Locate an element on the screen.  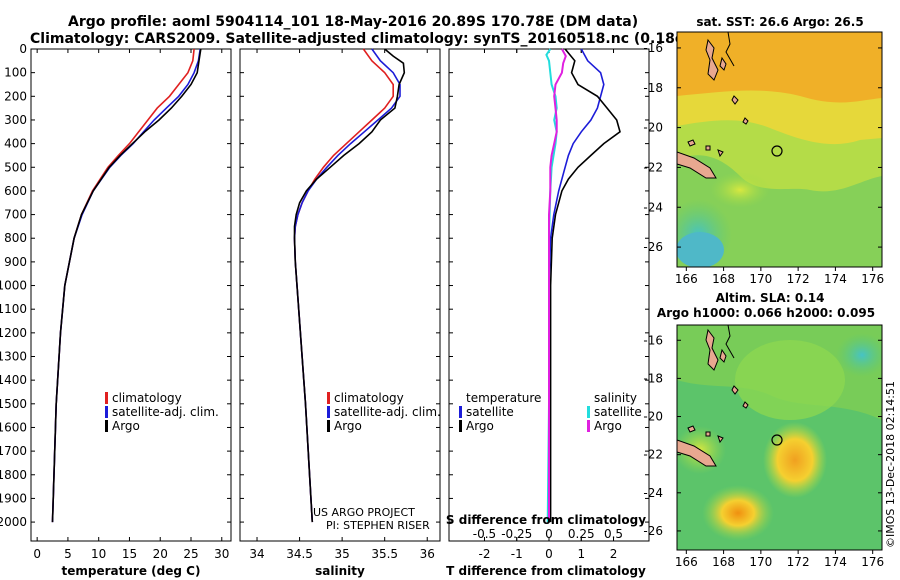
legend-label-sal-argo: Argo is located at coordinates (608, 426).